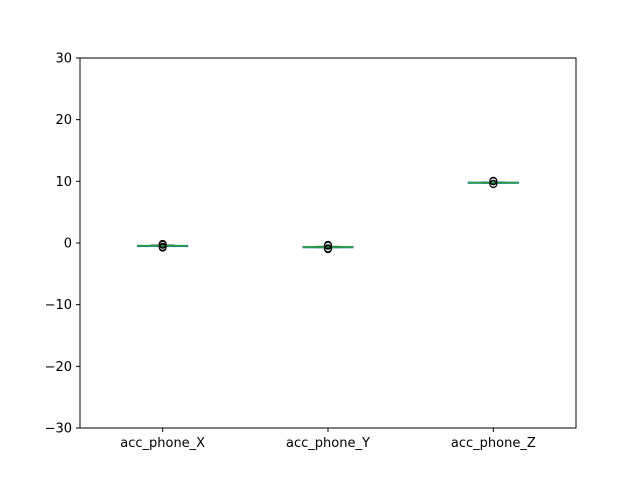 The height and width of the screenshot is (480, 640). I want to click on y-tick-label: −10, so click(58, 305).